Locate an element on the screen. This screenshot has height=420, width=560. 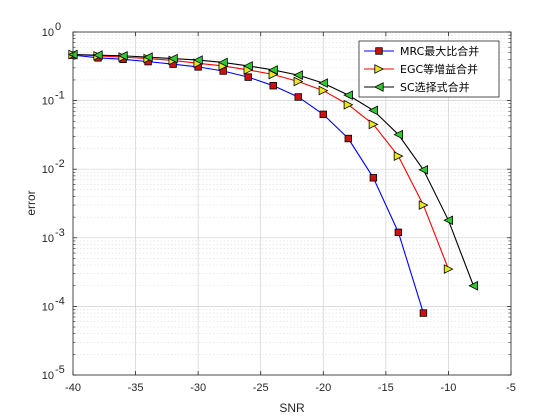
x-axis-label: SNR is located at coordinates (292, 408).